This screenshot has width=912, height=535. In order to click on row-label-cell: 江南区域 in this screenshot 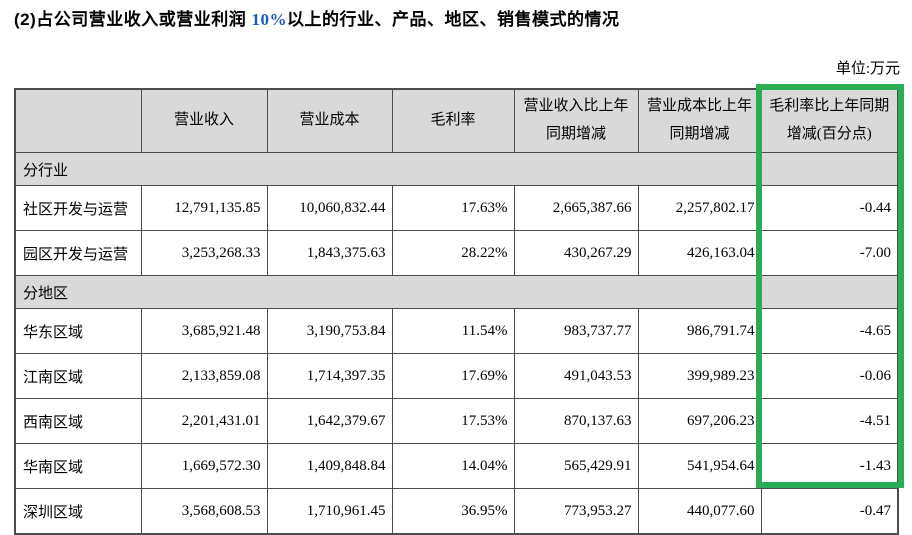, I will do `click(78, 376)`.